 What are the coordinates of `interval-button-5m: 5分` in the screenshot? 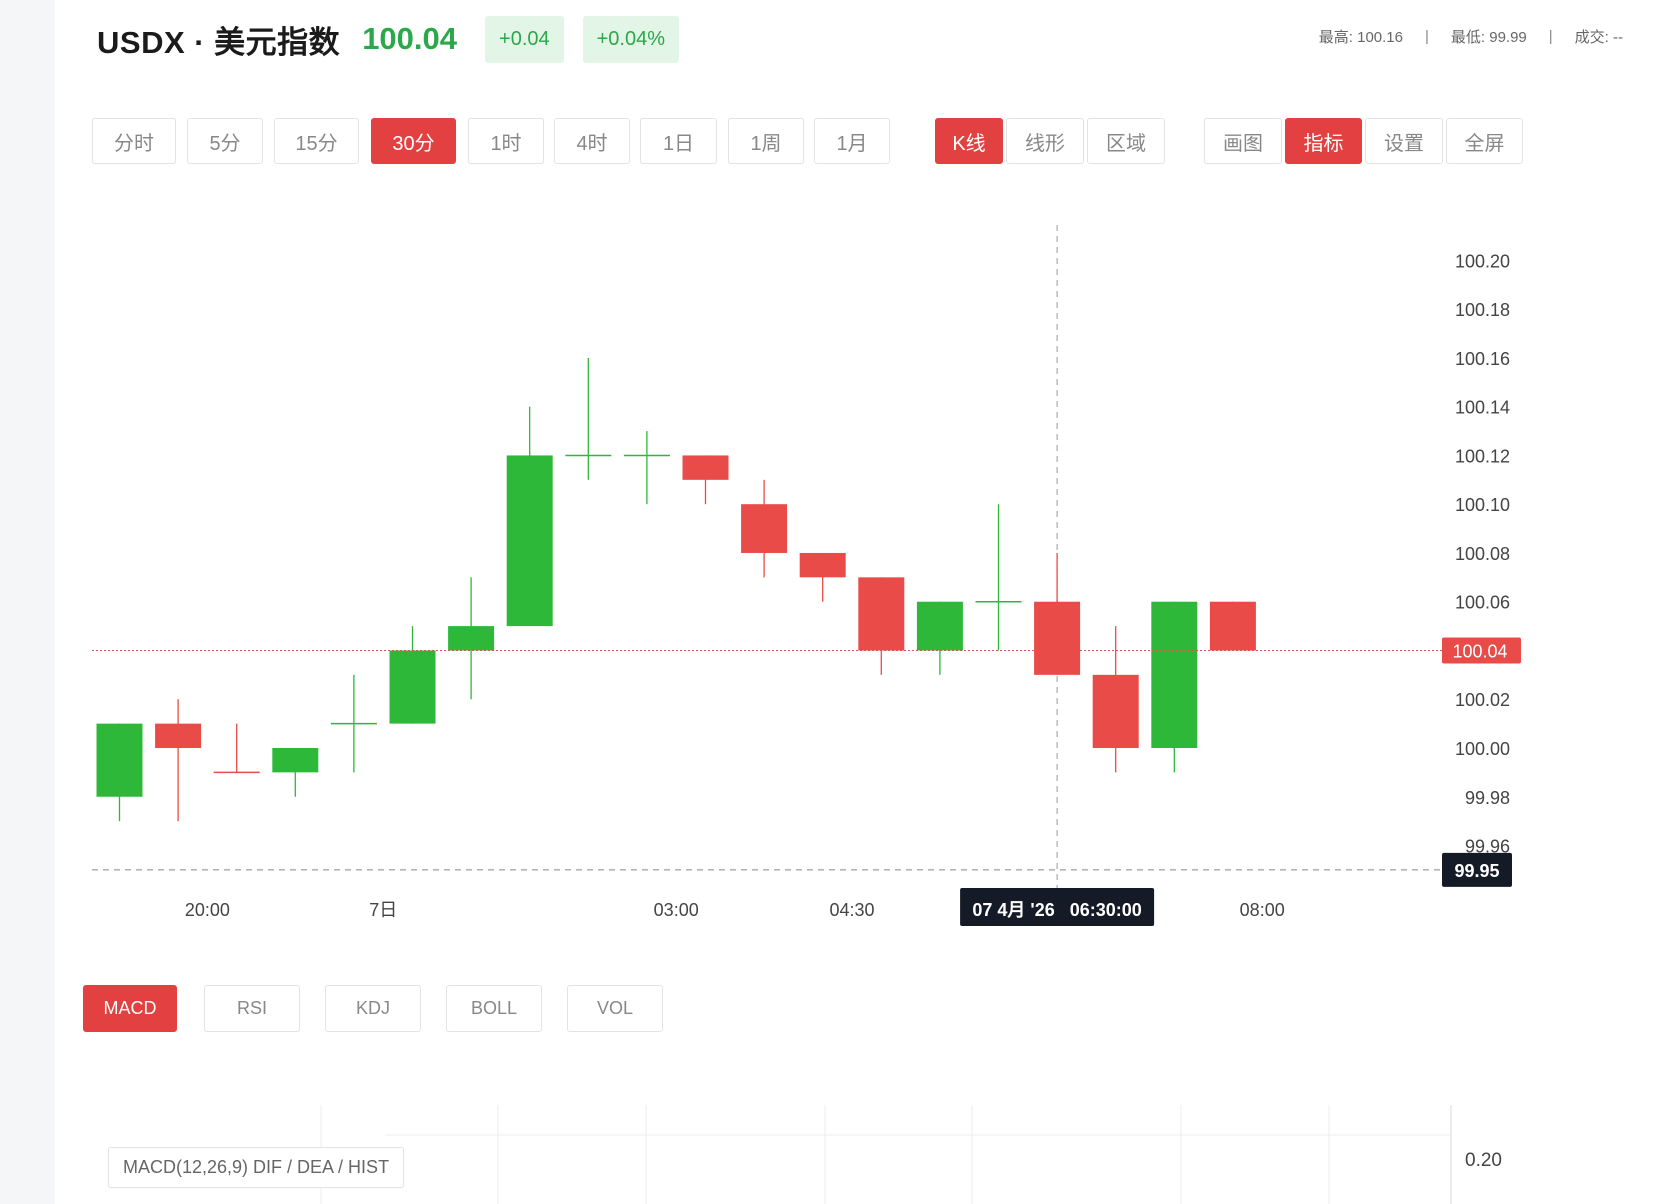 It's located at (225, 141).